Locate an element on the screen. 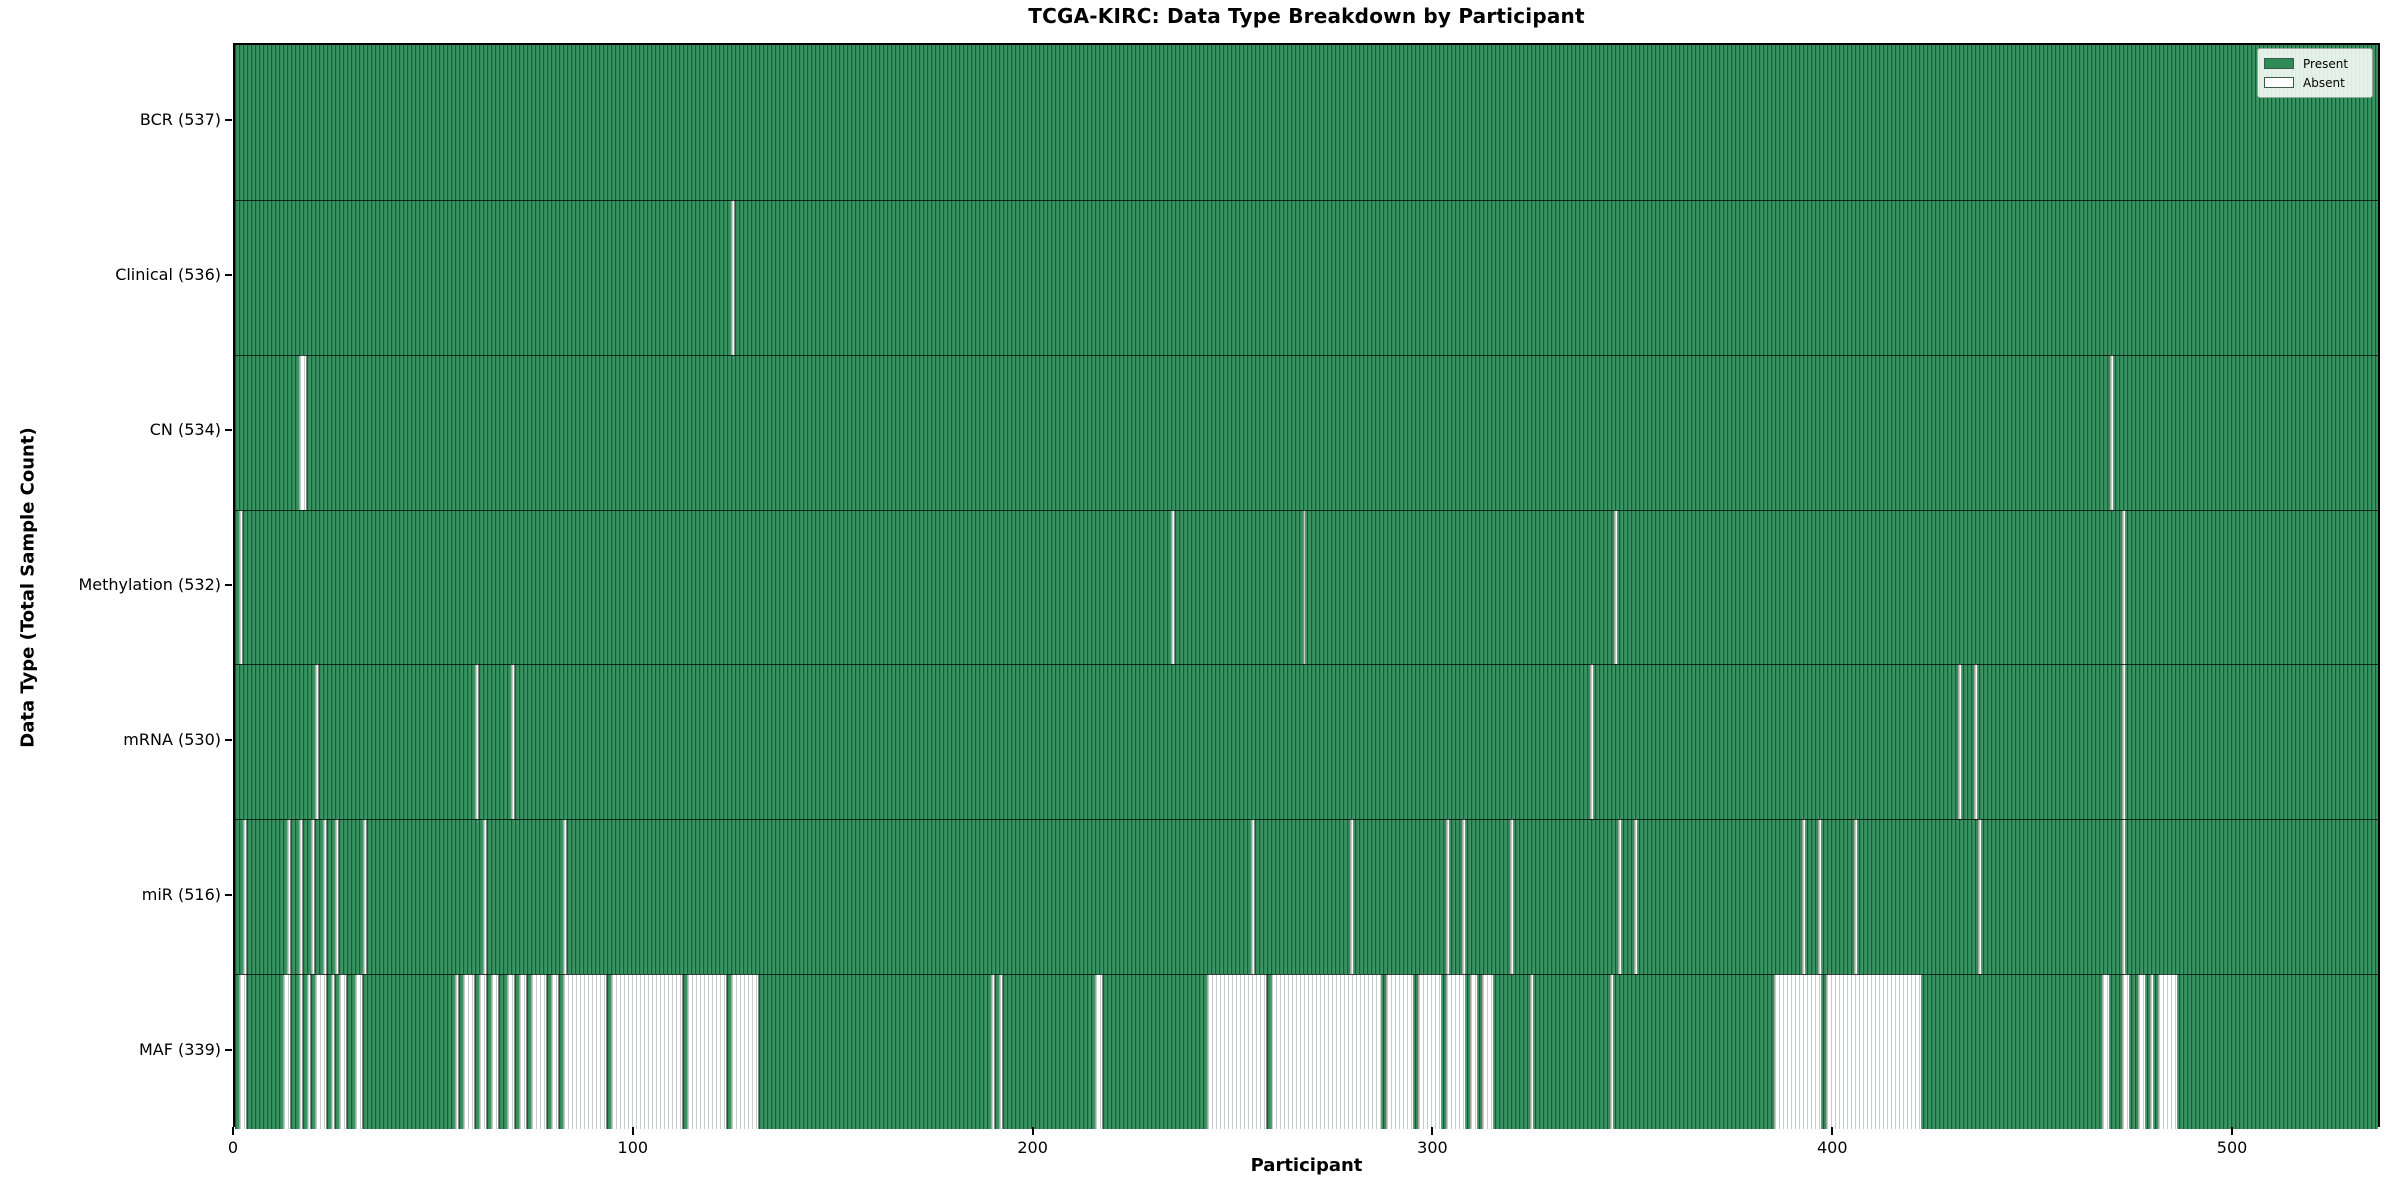  x-tick-label: 200 is located at coordinates (1032, 1147).